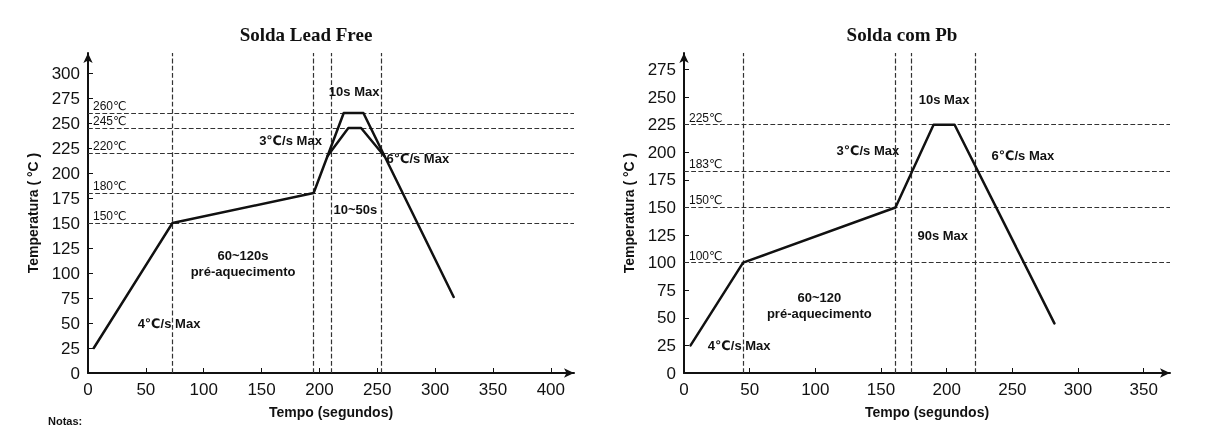 The image size is (1213, 436). What do you see at coordinates (65, 420) in the screenshot?
I see `text: Notas:` at bounding box center [65, 420].